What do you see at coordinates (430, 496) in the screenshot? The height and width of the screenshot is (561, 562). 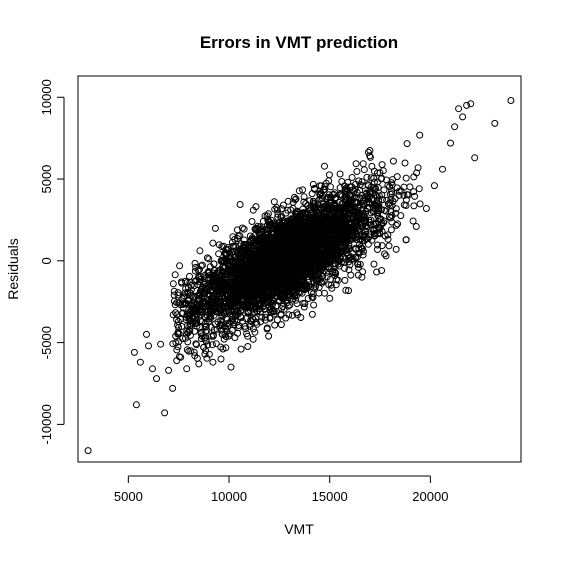 I see `x-tick-label: 20000` at bounding box center [430, 496].